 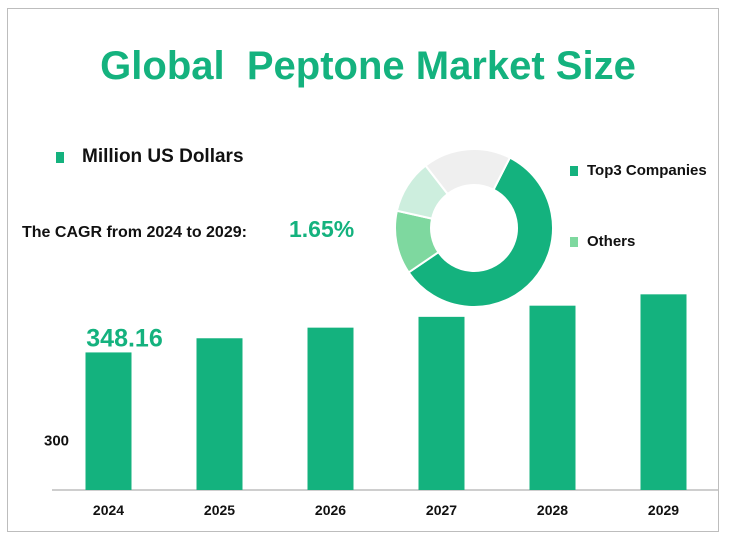 What do you see at coordinates (441, 510) in the screenshot?
I see `x-tick-label-2027: 2027` at bounding box center [441, 510].